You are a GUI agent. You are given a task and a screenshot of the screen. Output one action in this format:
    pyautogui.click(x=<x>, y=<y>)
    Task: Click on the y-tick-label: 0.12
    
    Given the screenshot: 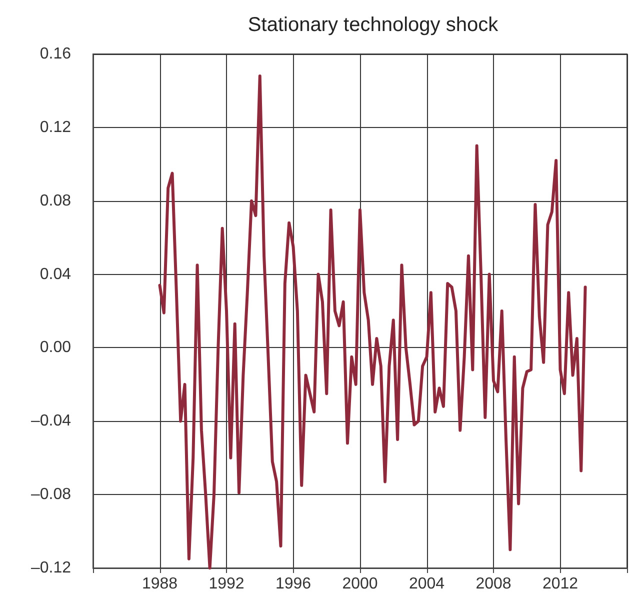 What is the action you would take?
    pyautogui.click(x=56, y=127)
    